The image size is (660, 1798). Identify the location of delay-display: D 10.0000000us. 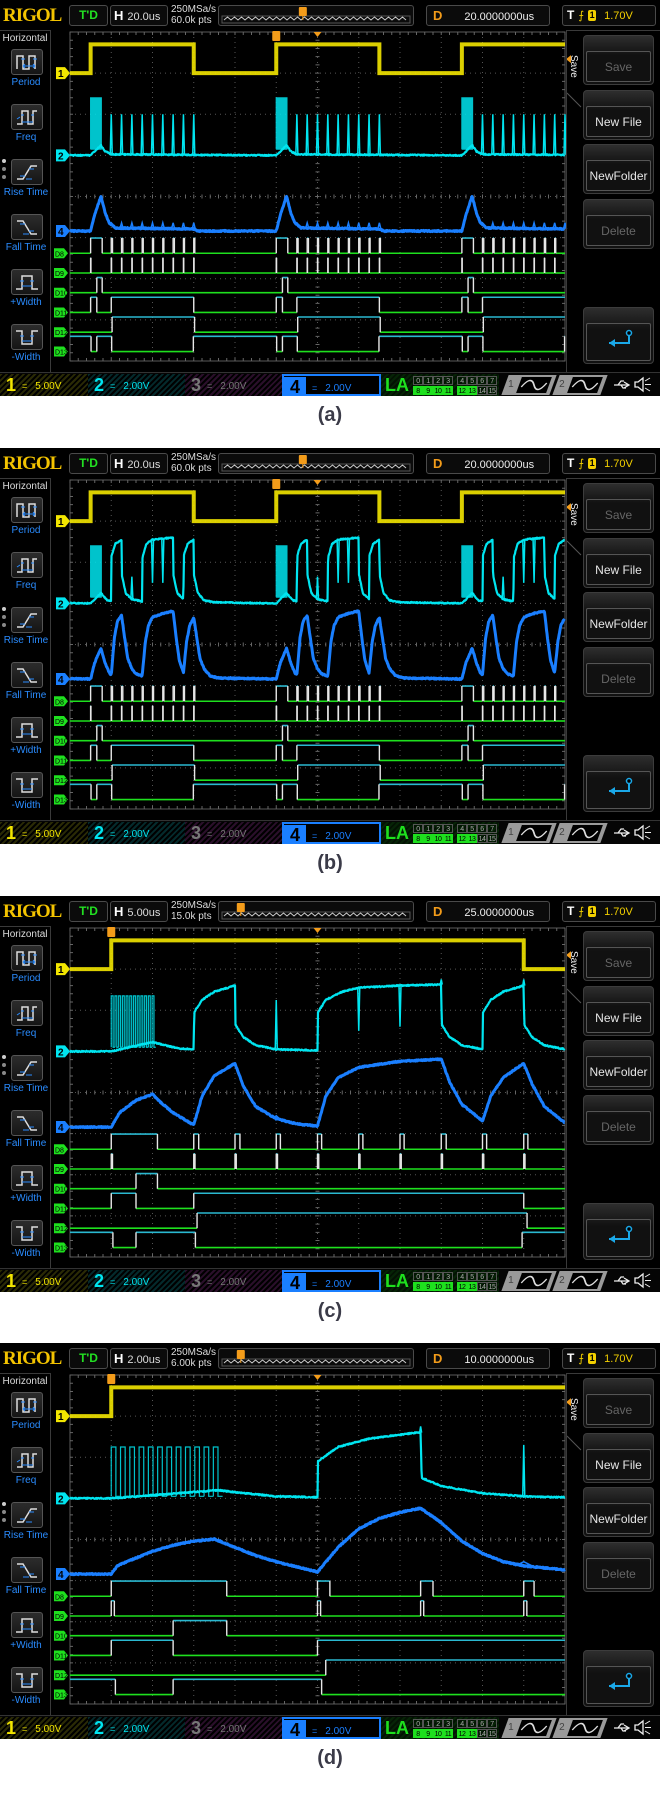
(488, 1358).